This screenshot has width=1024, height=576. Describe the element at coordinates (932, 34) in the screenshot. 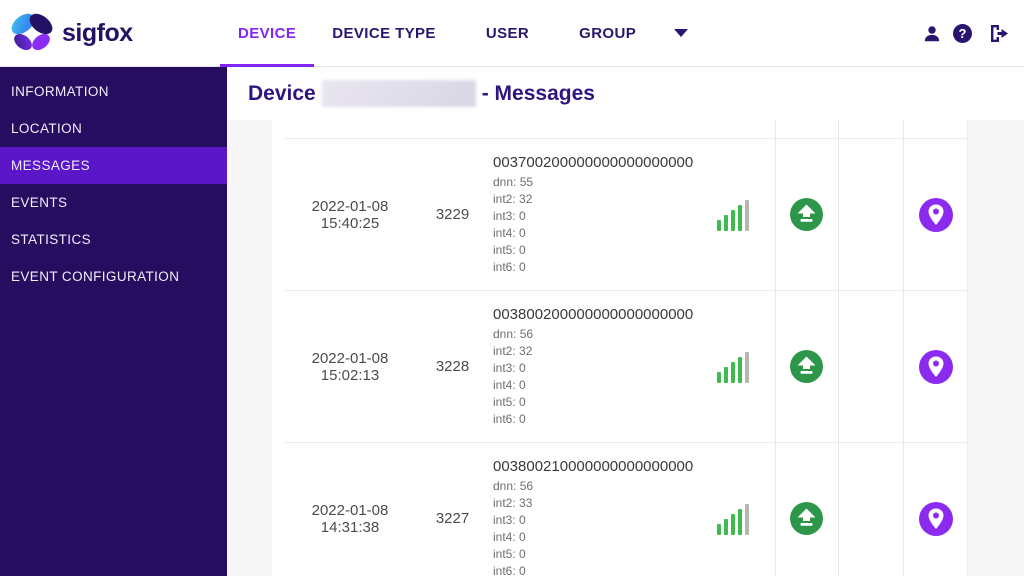

I see `user-profile-icon` at that location.